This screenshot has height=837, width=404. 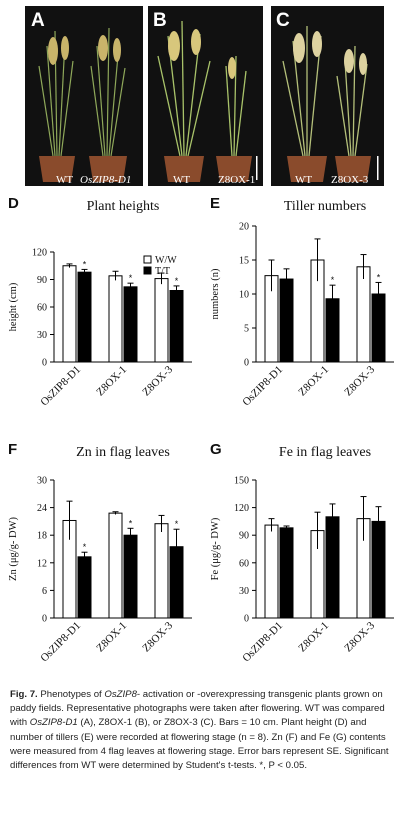 What do you see at coordinates (241, 481) in the screenshot?
I see `y-tick-label: 150` at bounding box center [241, 481].